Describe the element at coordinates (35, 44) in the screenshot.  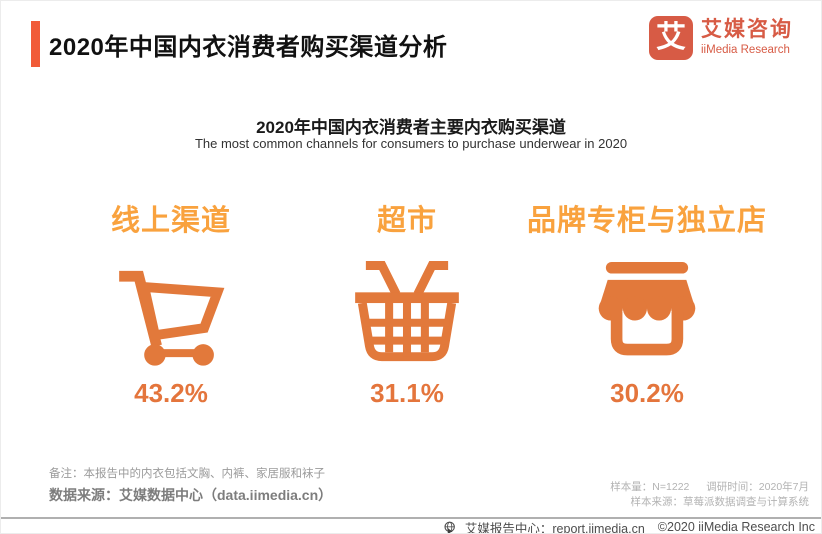
I see `title-accent-bar` at that location.